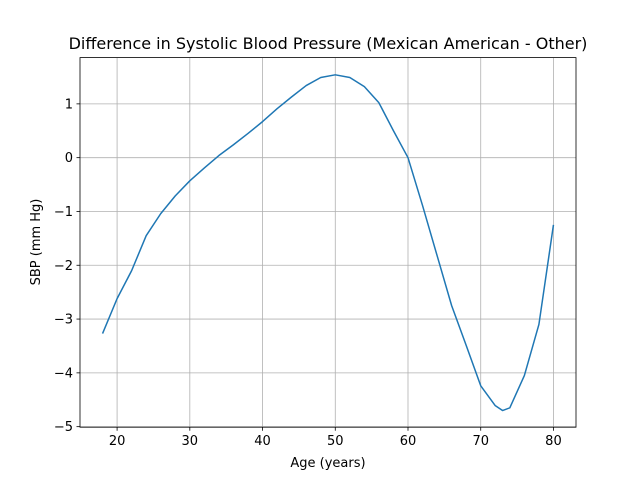  What do you see at coordinates (327, 463) in the screenshot?
I see `x-axis-label: Age (years)` at bounding box center [327, 463].